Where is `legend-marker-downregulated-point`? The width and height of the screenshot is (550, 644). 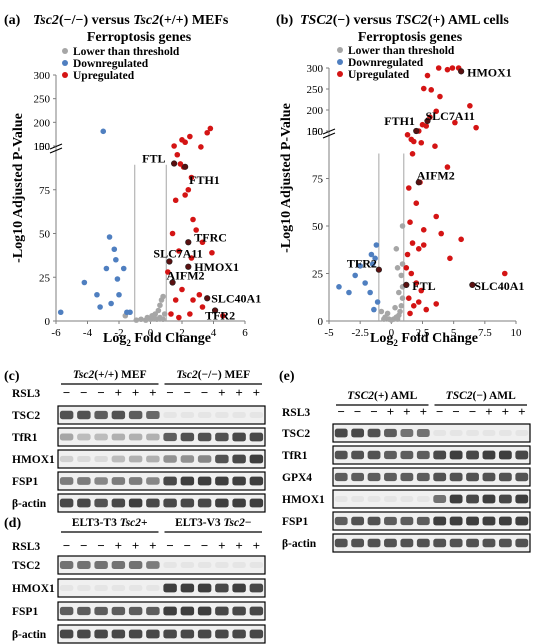
legend-marker-downregulated-point is located at coordinates (340, 62).